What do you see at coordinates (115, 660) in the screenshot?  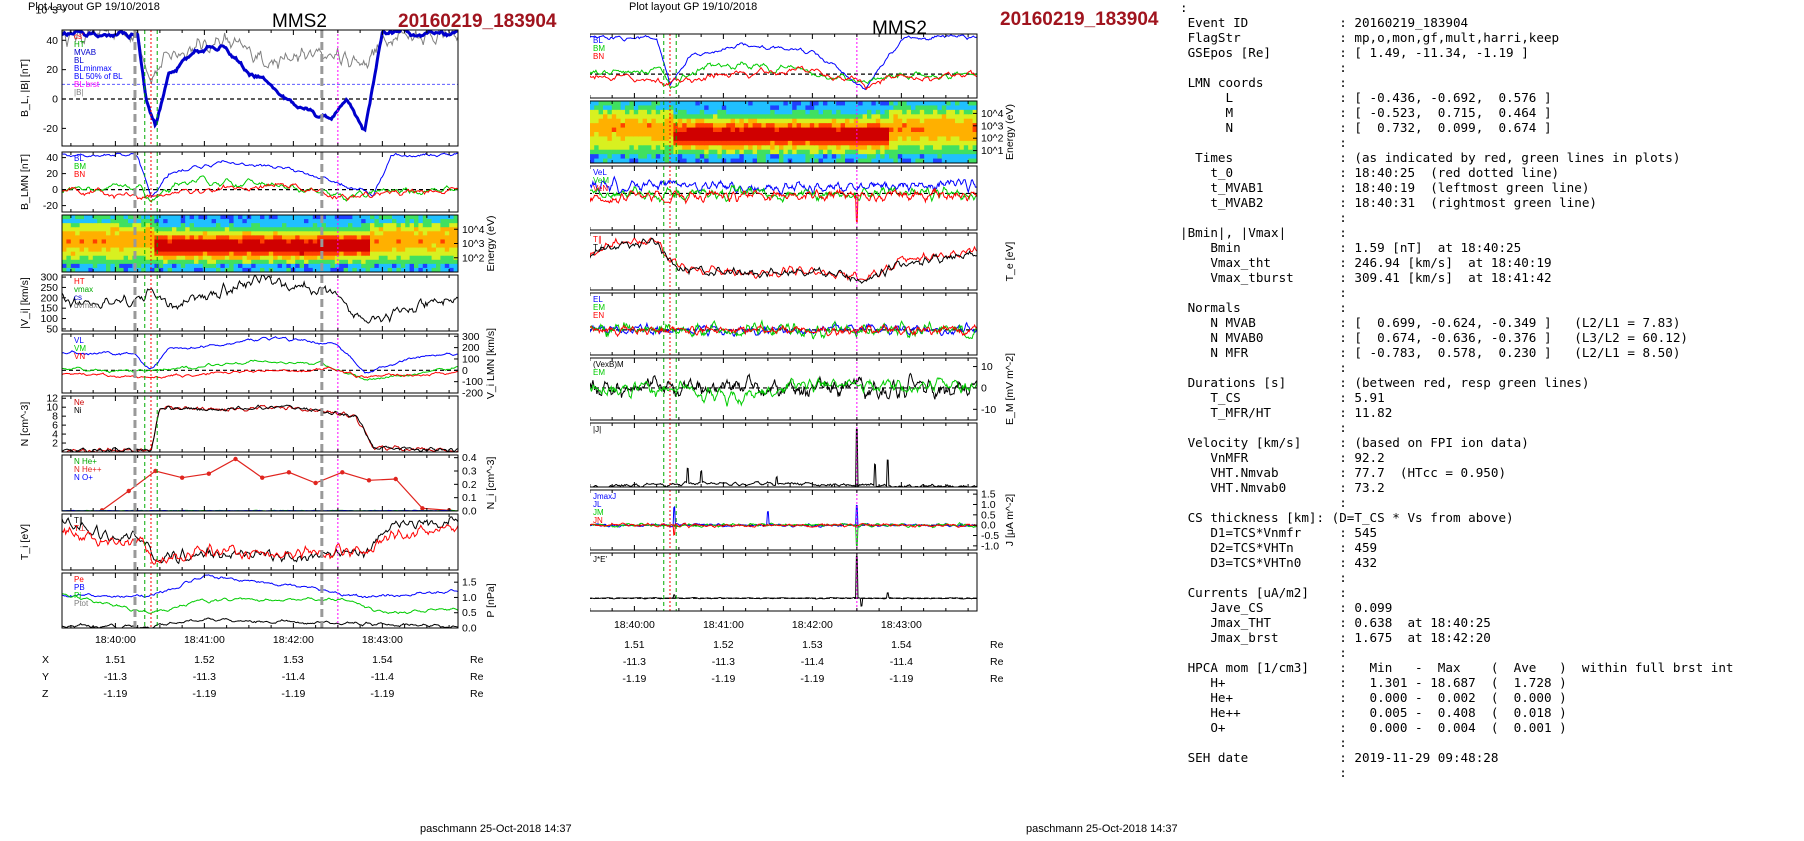 I see `orbit-row-value: 1.51` at bounding box center [115, 660].